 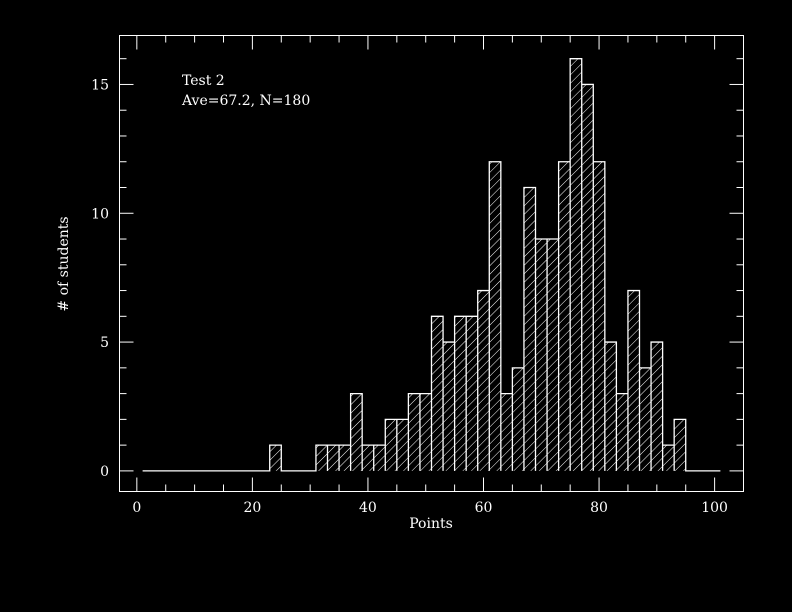 I want to click on x-tick-label: 100, so click(x=714, y=508).